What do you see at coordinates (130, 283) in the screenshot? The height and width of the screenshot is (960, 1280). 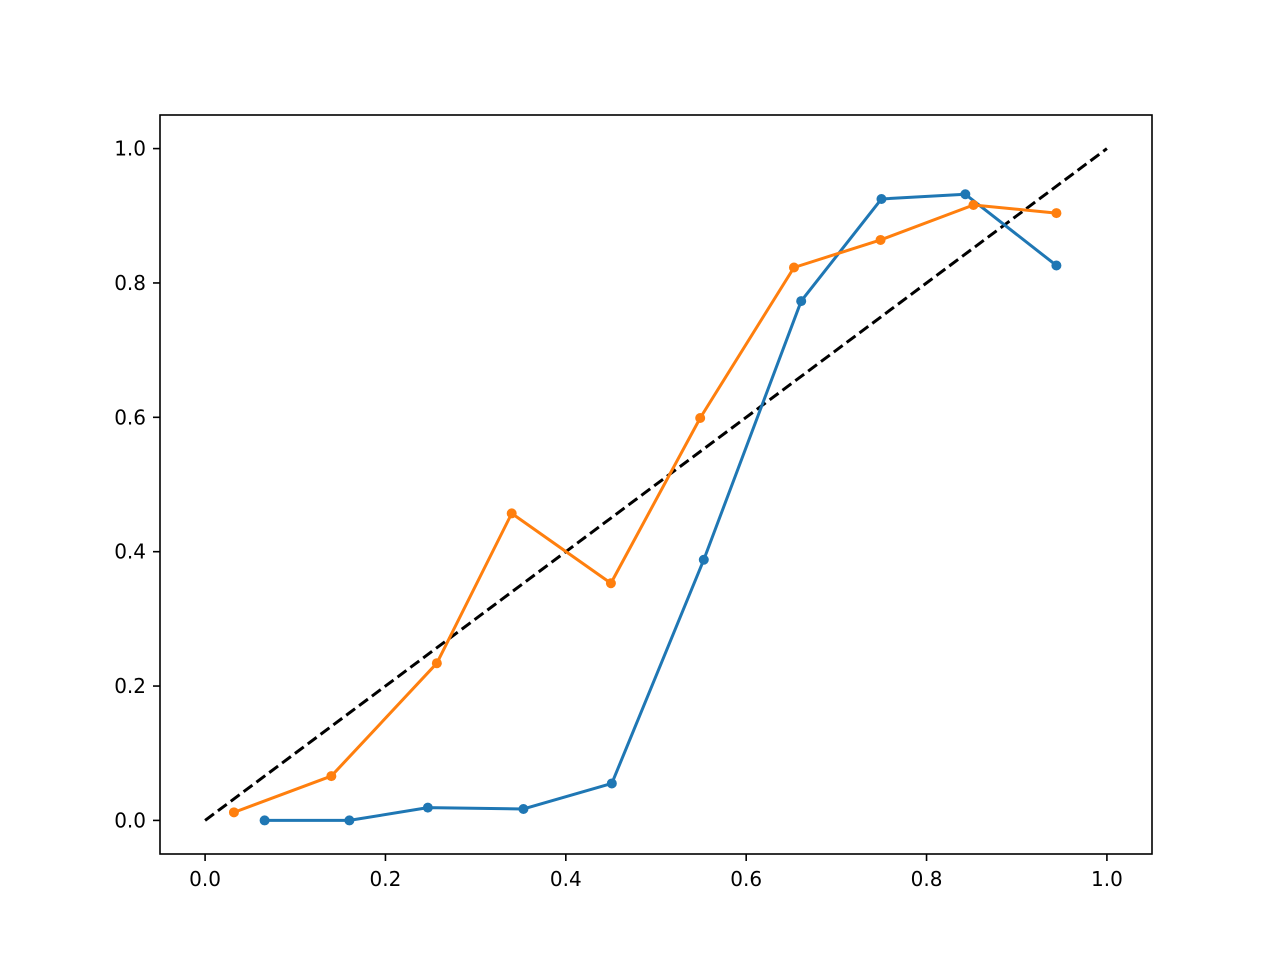 I see `y-tick-label: 0.8` at bounding box center [130, 283].